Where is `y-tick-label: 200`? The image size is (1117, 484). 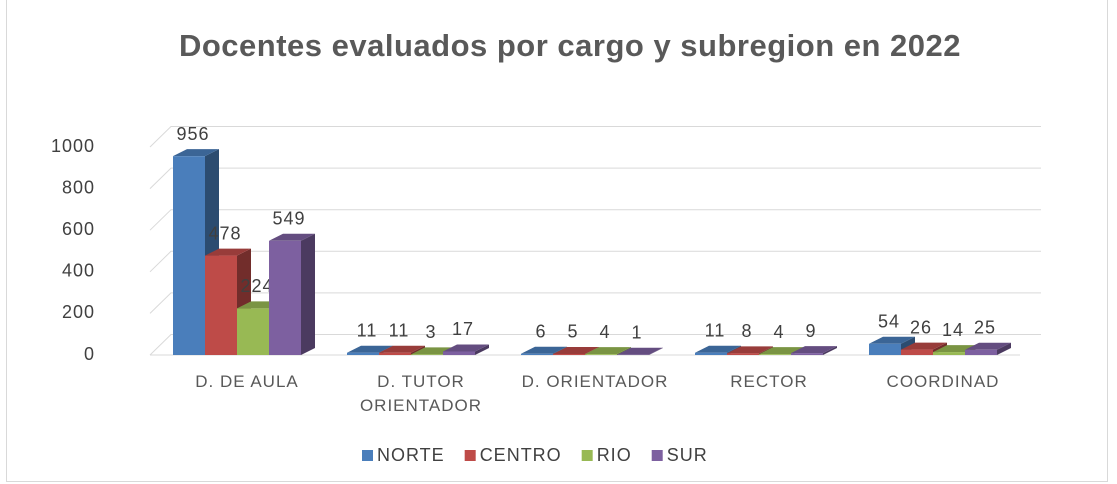 y-tick-label: 200 is located at coordinates (78, 312).